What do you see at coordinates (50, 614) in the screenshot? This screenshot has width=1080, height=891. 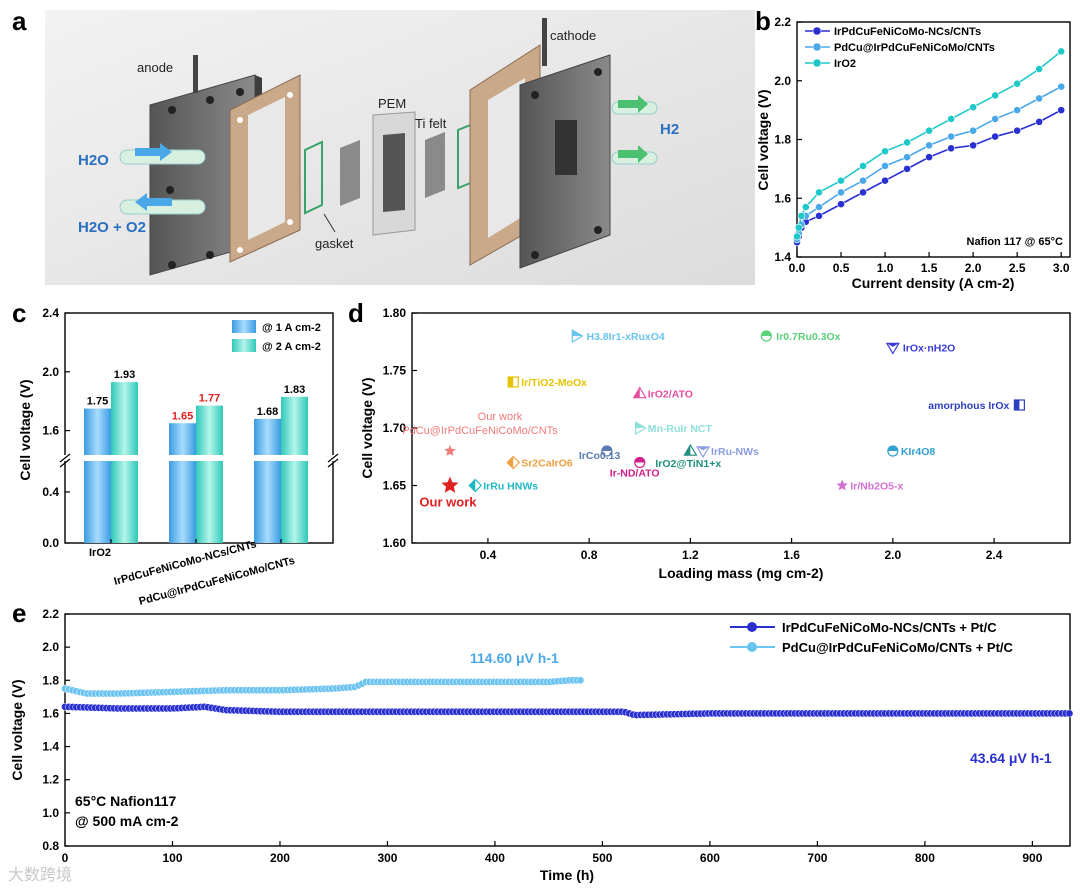 I see `e-ytick-label: 2.2` at bounding box center [50, 614].